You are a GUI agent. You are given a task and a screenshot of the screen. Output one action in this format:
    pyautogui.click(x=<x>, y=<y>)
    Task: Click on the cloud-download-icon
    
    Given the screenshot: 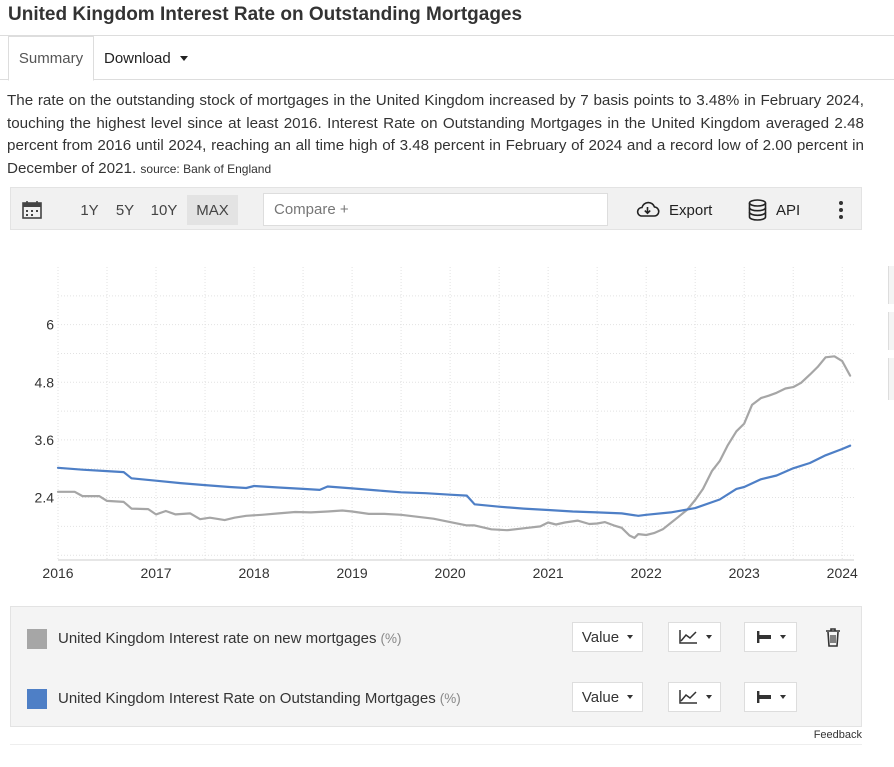 What is the action you would take?
    pyautogui.click(x=648, y=209)
    